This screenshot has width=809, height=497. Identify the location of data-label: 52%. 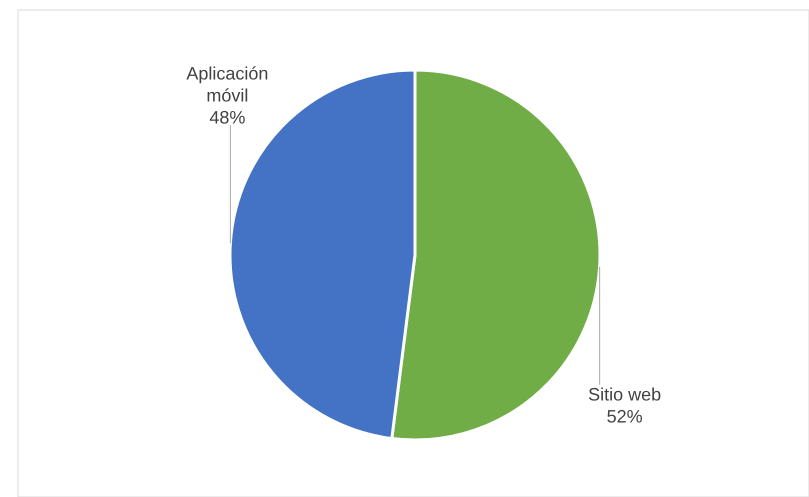
(624, 416).